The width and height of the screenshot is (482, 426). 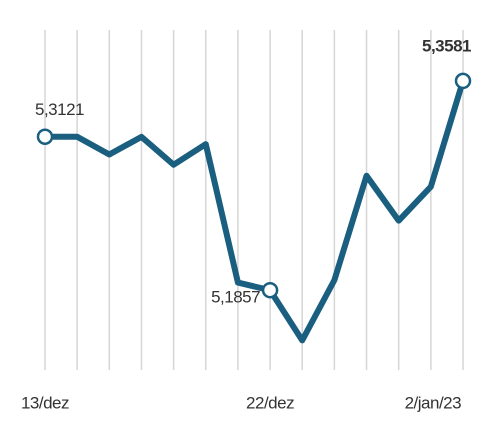 What do you see at coordinates (446, 45) in the screenshot?
I see `value-label: 5,3581` at bounding box center [446, 45].